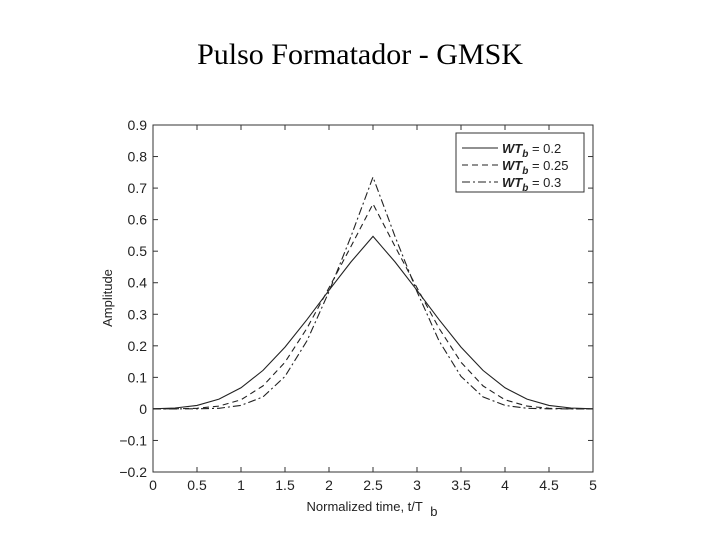  What do you see at coordinates (329, 485) in the screenshot?
I see `x-tick-label: 2` at bounding box center [329, 485].